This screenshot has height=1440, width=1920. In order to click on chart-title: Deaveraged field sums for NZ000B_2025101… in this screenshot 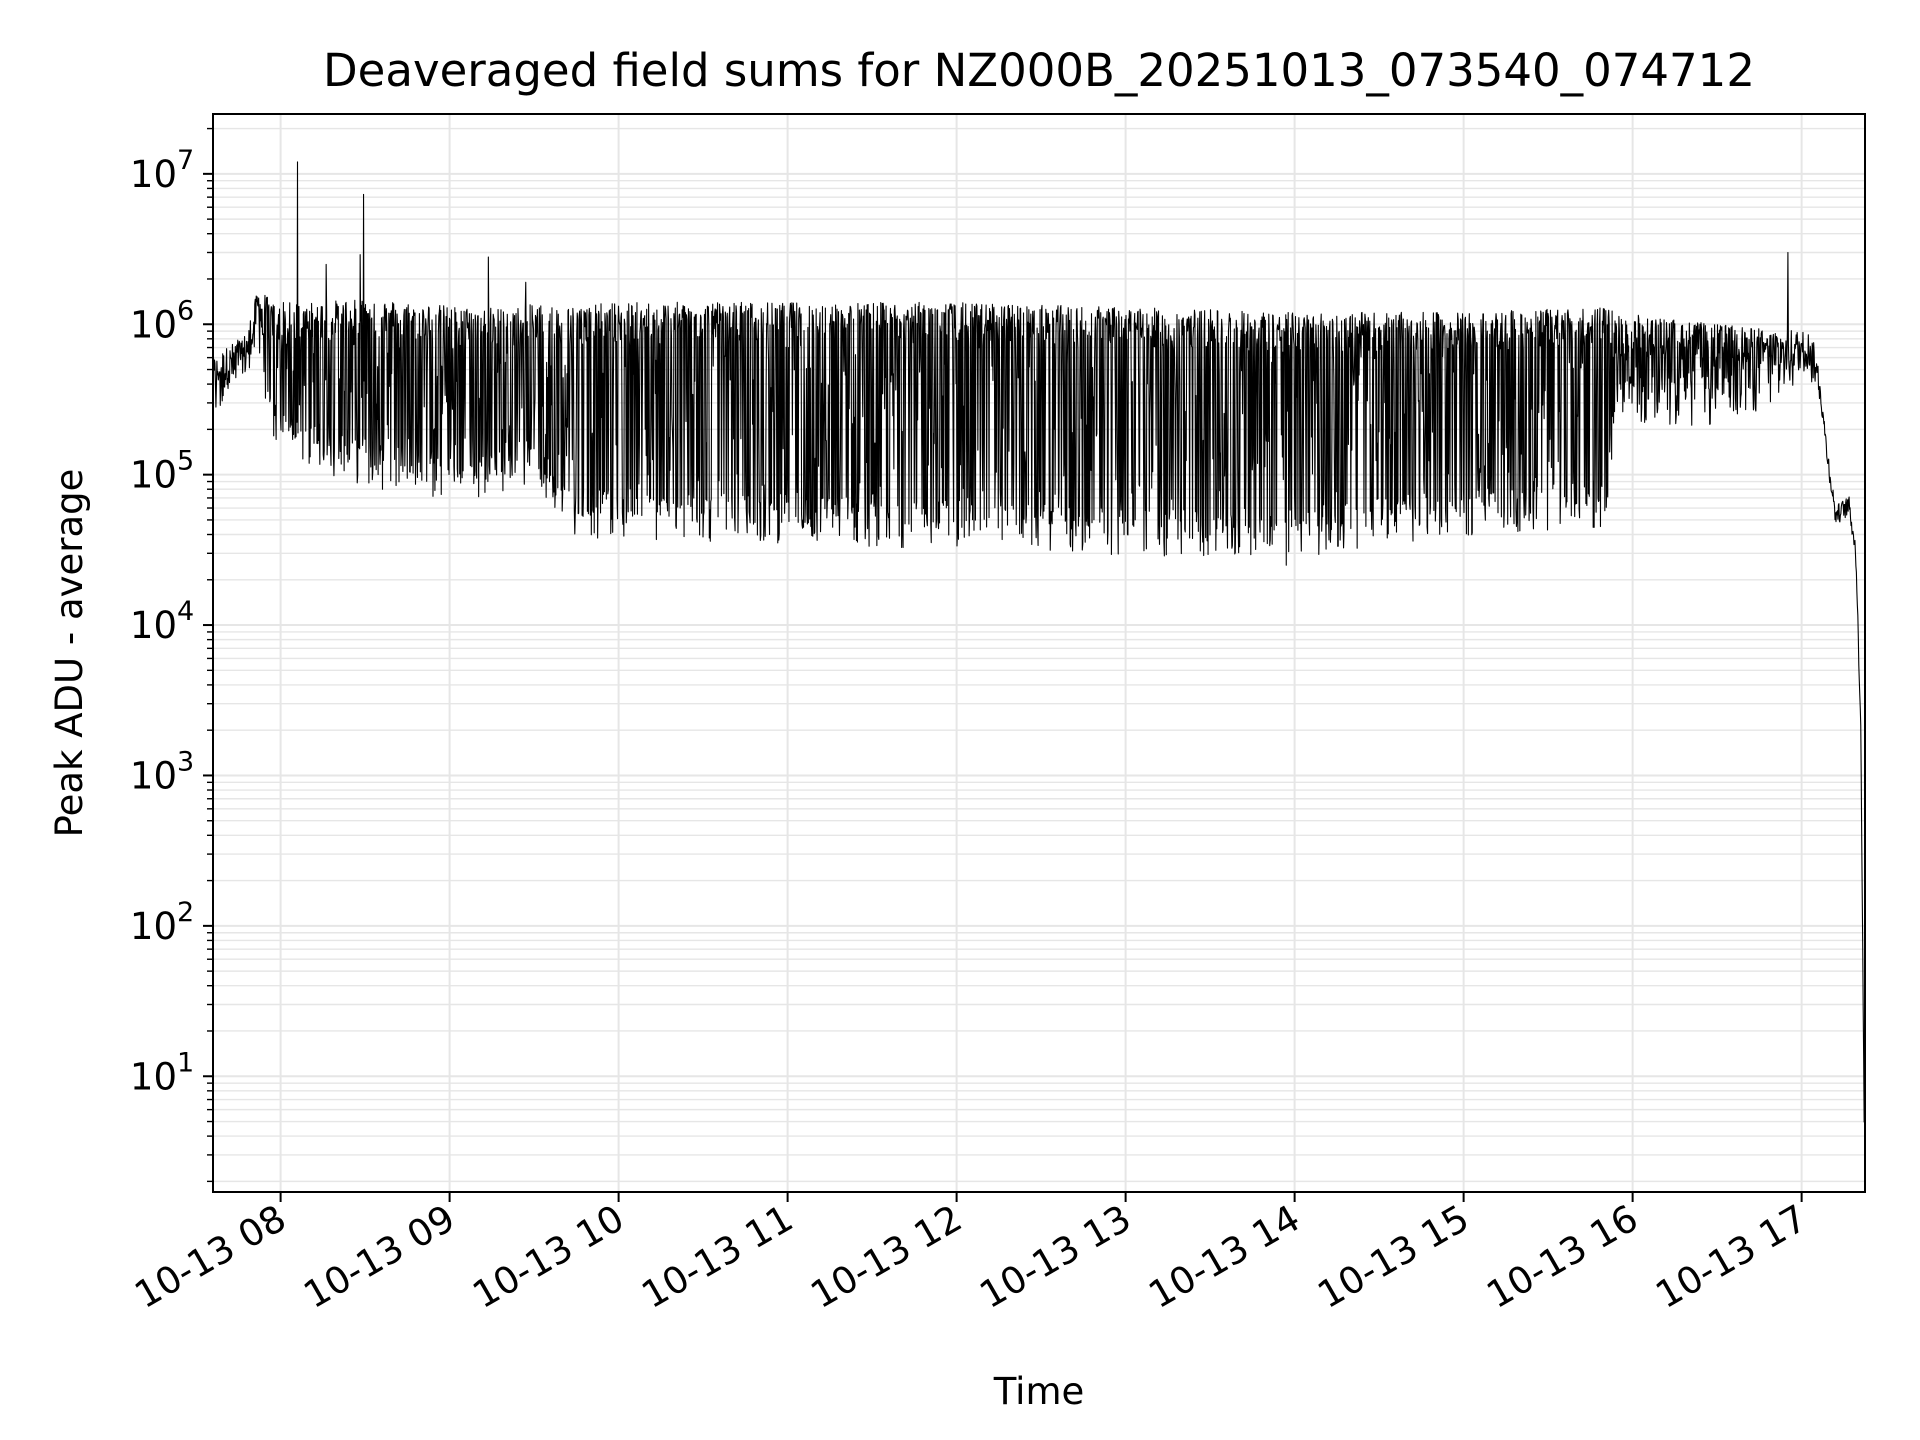, I will do `click(1039, 70)`.